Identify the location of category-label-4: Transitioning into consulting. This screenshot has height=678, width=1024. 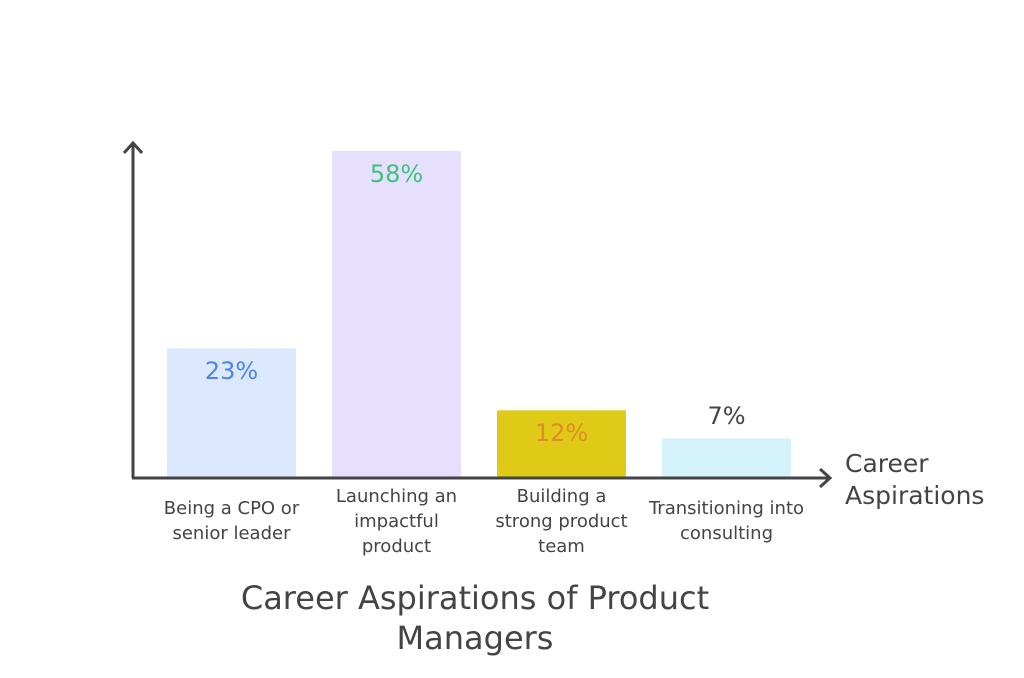
(726, 521).